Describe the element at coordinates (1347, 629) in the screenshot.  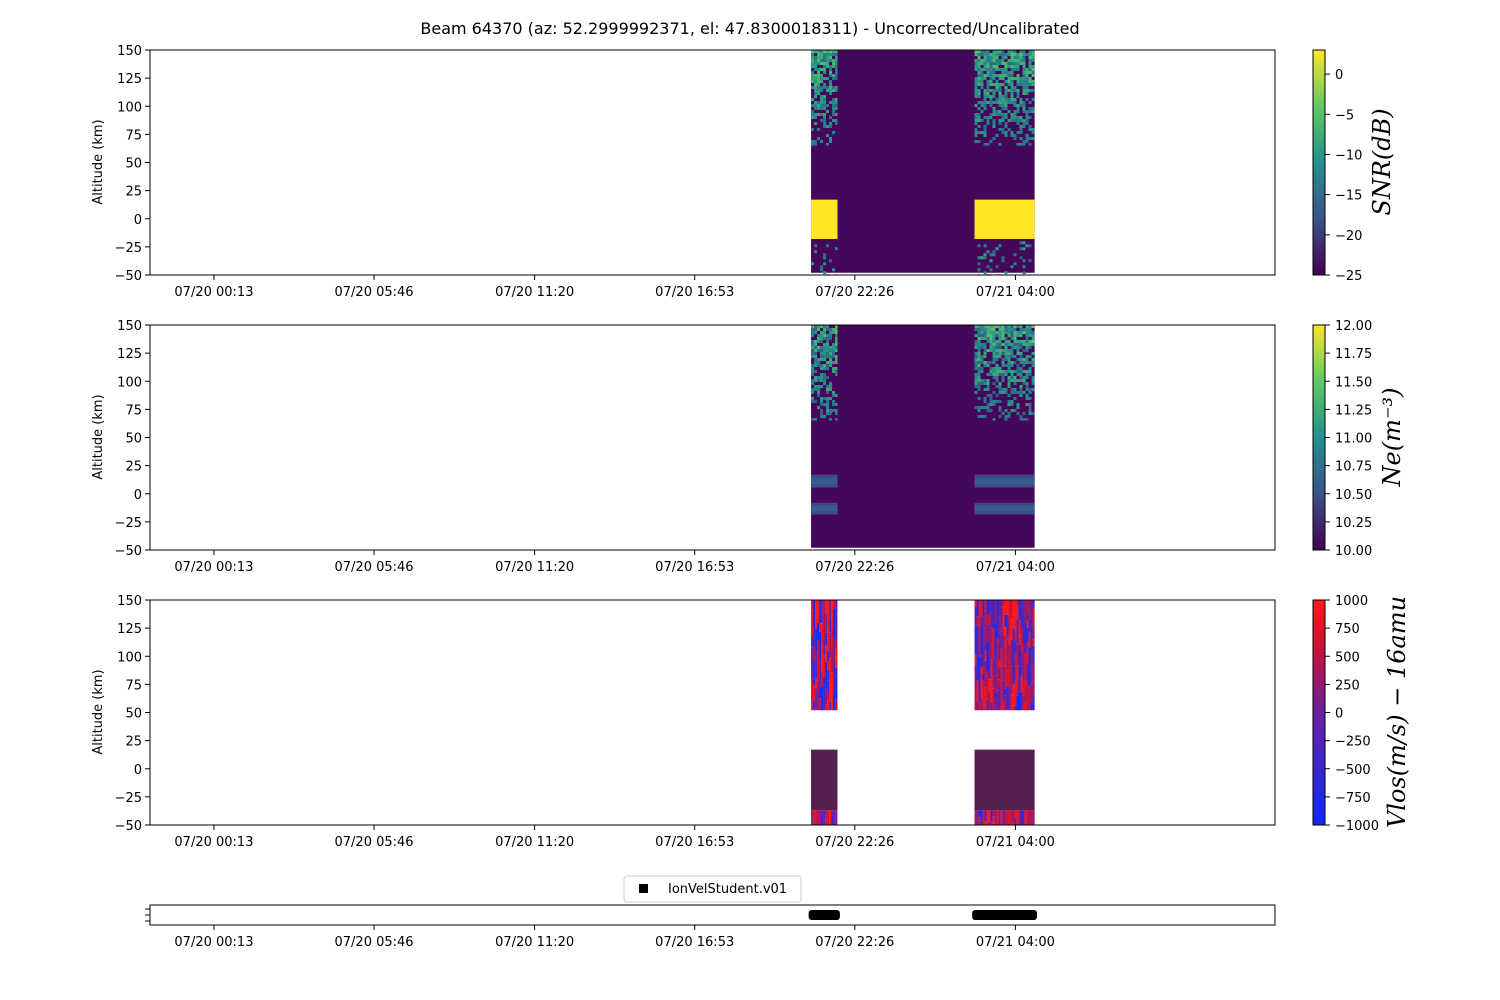
I see `colorbar-tick-label: 750` at that location.